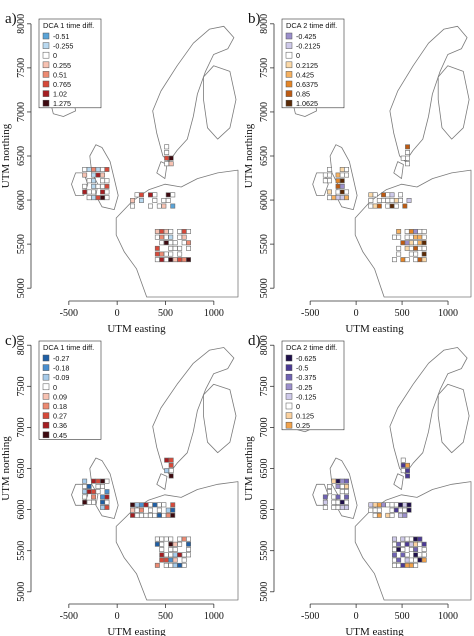 This screenshot has height=636, width=474. Describe the element at coordinates (60, 435) in the screenshot. I see `legend-label: 0.45` at that location.